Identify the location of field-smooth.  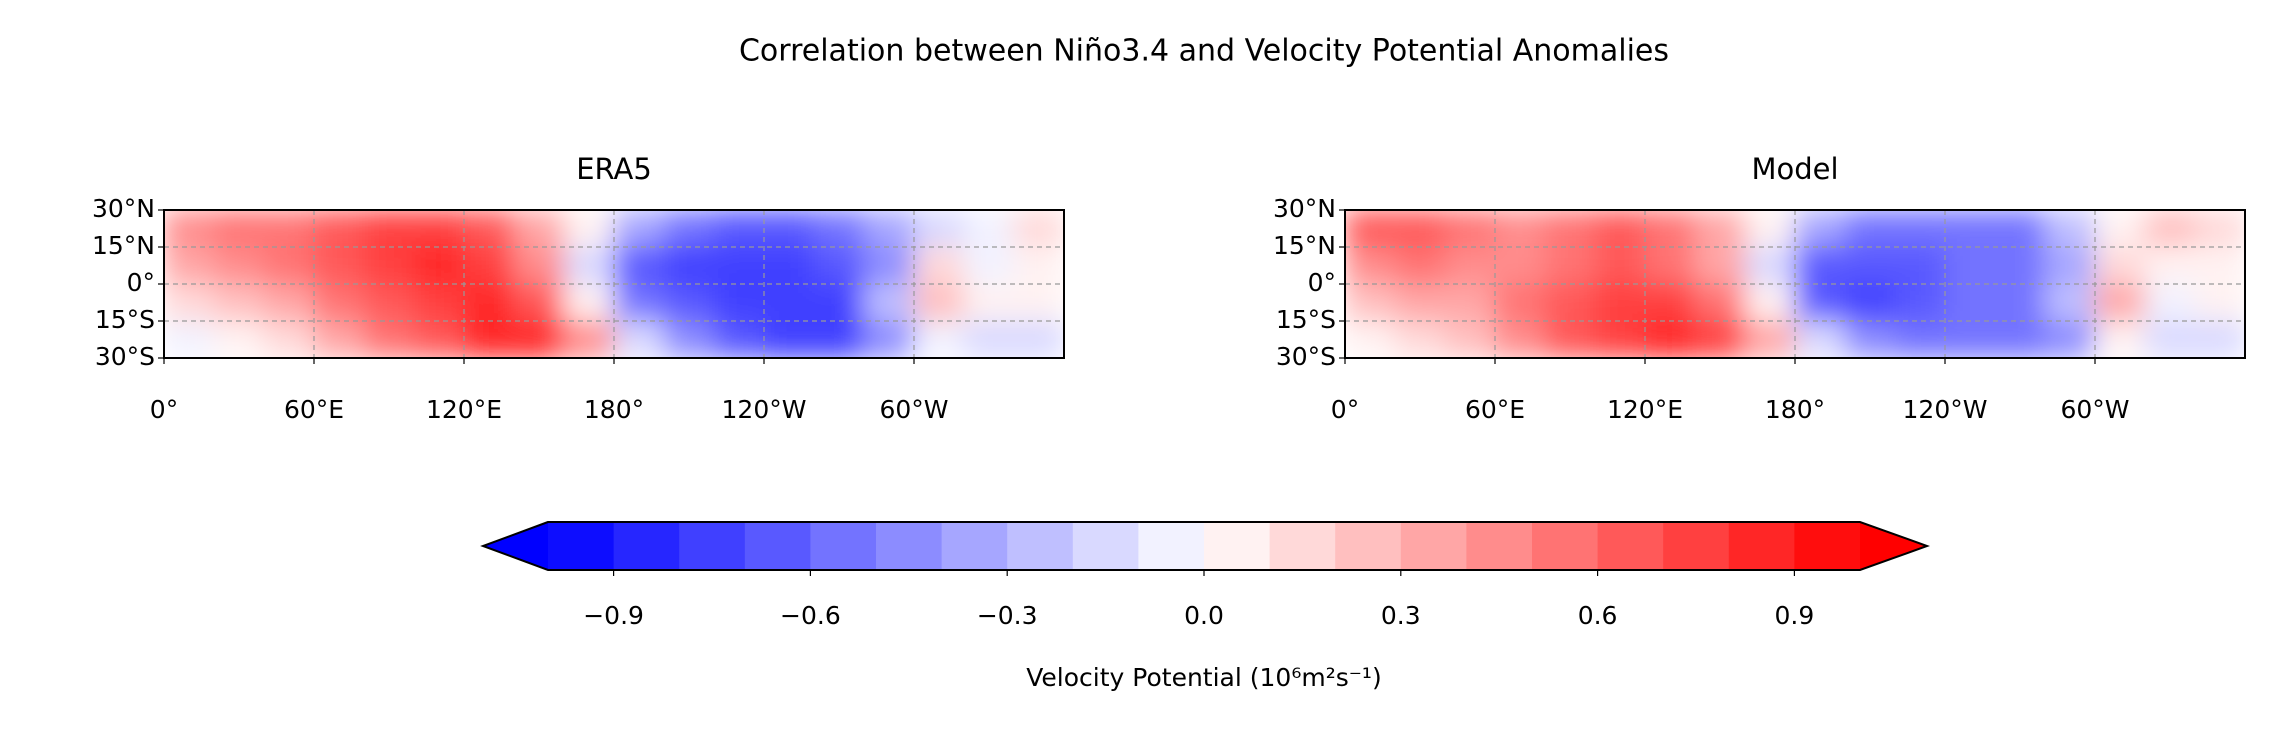
(614, 284).